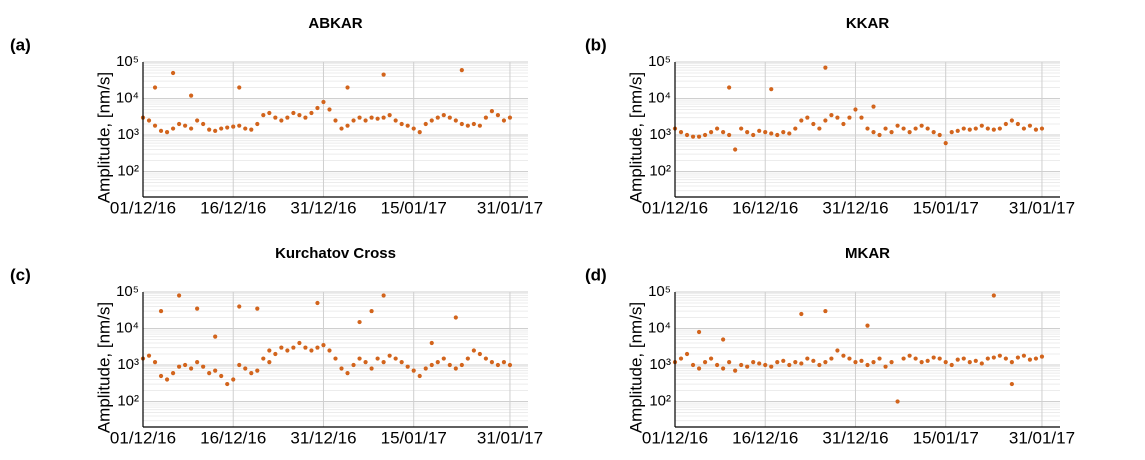 The height and width of the screenshot is (460, 1145). Describe the element at coordinates (335, 253) in the screenshot. I see `chart-title: Kurchatov Cross` at that location.